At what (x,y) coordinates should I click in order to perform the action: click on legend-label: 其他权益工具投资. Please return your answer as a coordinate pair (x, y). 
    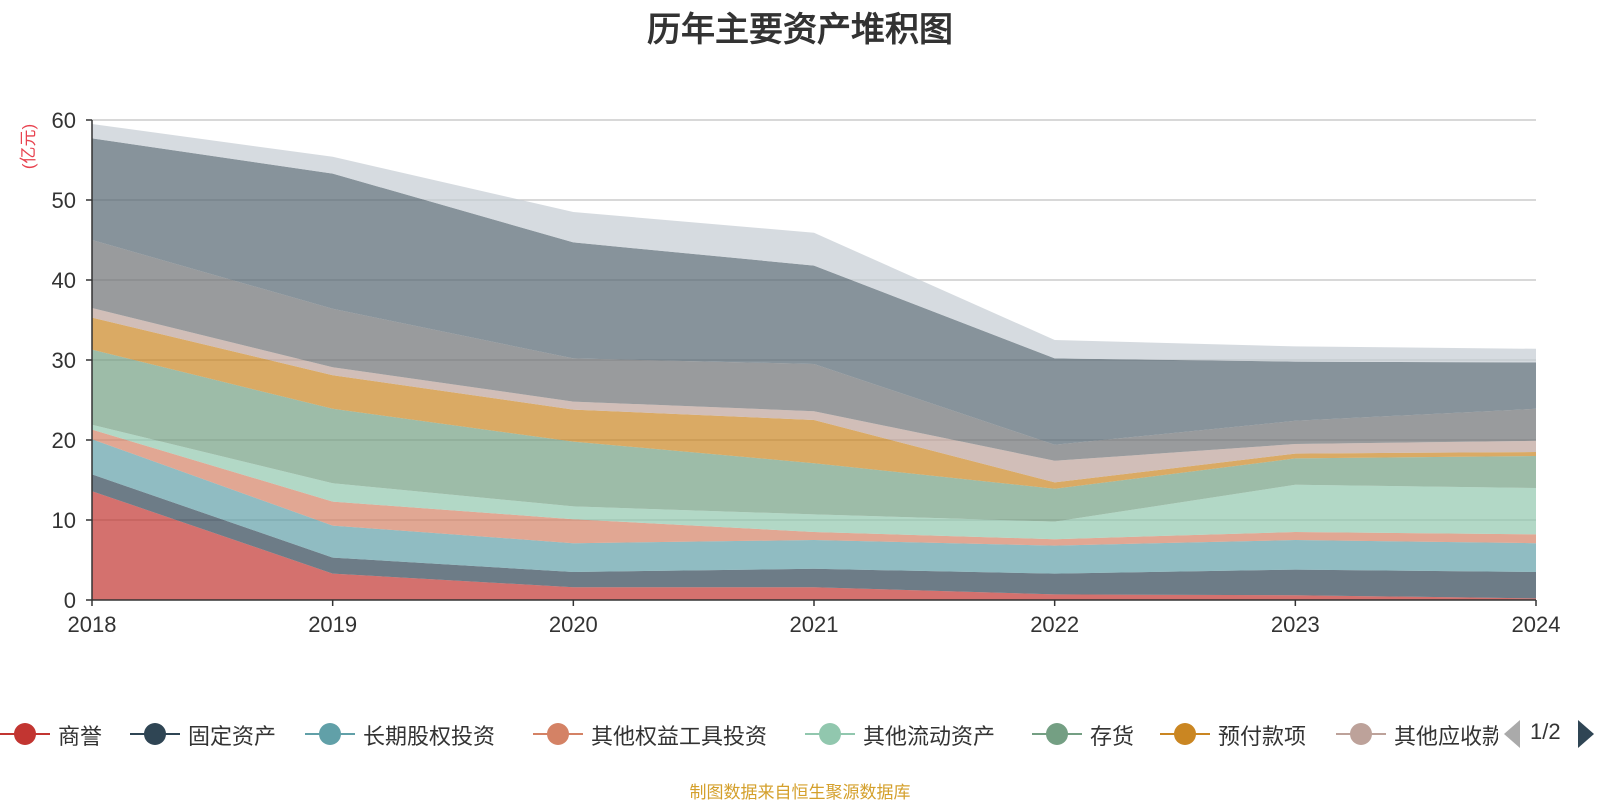
    Looking at the image, I should click on (679, 736).